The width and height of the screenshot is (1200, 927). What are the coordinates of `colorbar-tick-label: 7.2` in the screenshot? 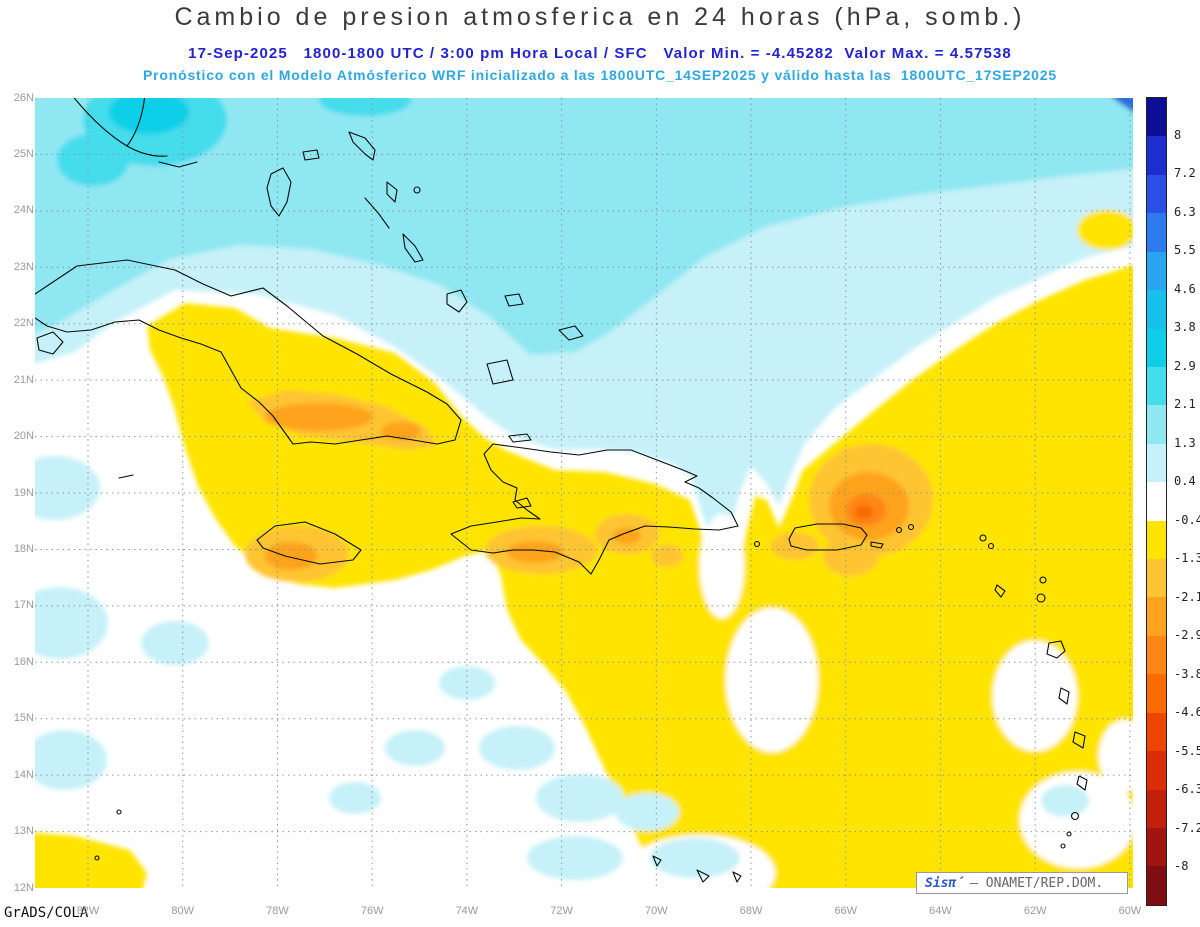 It's located at (1185, 173).